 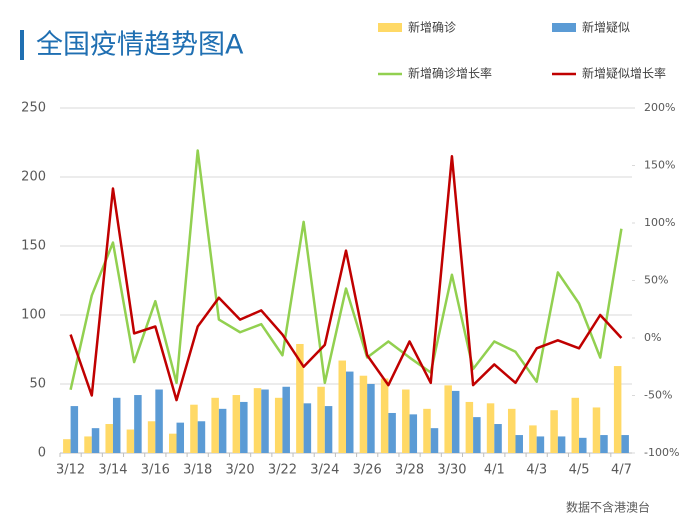 What do you see at coordinates (659, 165) in the screenshot?
I see `y2-tick-label: 150%` at bounding box center [659, 165].